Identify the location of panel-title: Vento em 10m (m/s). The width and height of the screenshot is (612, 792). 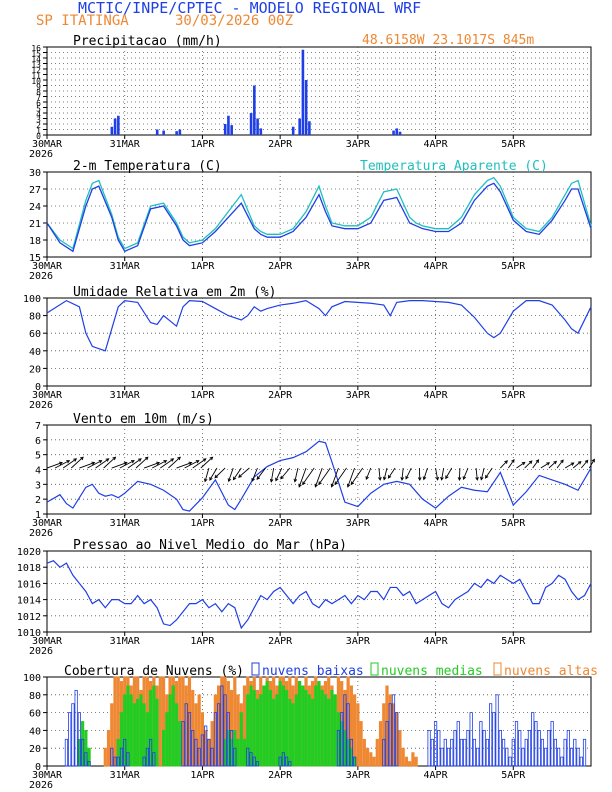
(143, 419).